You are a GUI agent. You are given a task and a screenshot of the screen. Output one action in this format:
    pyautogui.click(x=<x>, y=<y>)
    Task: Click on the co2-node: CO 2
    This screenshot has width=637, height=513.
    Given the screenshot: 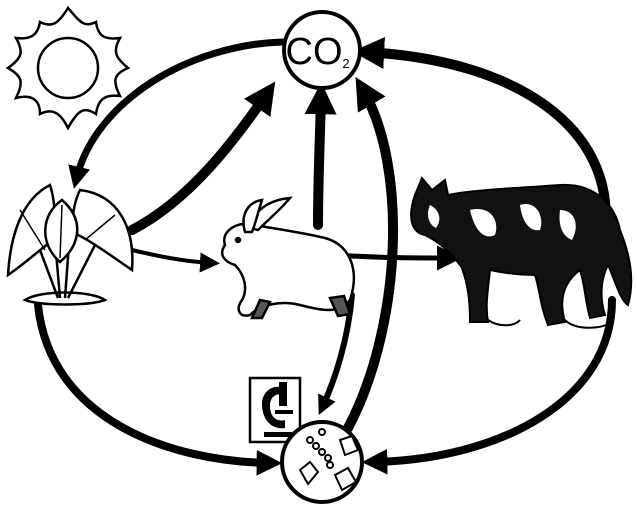 What is the action you would take?
    pyautogui.click(x=322, y=50)
    